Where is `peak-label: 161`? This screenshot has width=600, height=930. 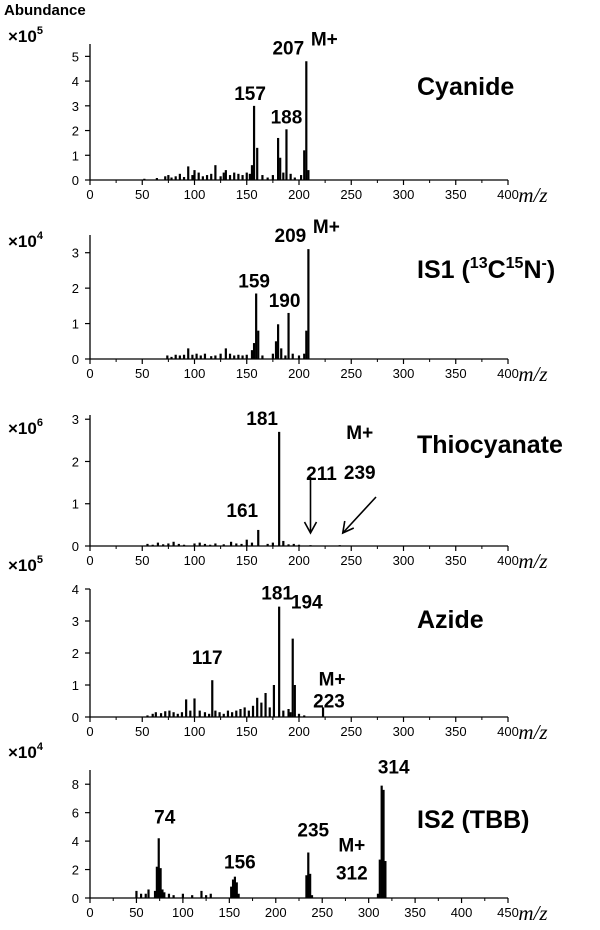 peak-label: 161 is located at coordinates (242, 511).